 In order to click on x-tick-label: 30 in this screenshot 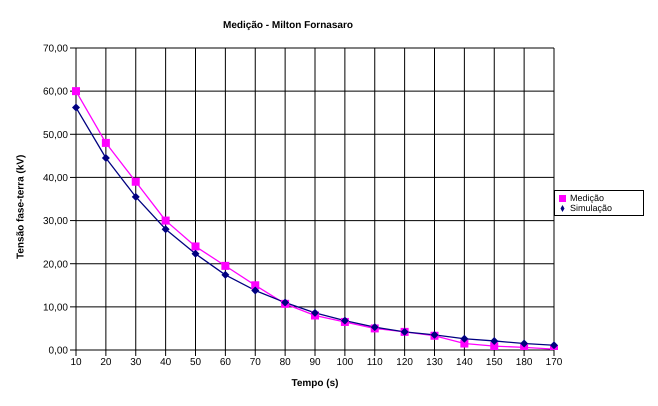, I will do `click(136, 362)`.